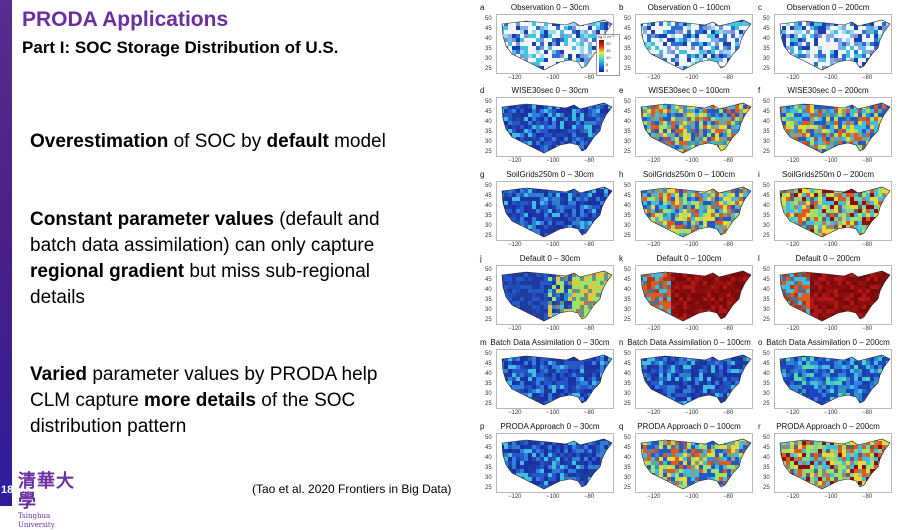 This screenshot has width=900, height=530. Describe the element at coordinates (550, 258) in the screenshot. I see `panel-title: Default 0 – 30cm` at that location.